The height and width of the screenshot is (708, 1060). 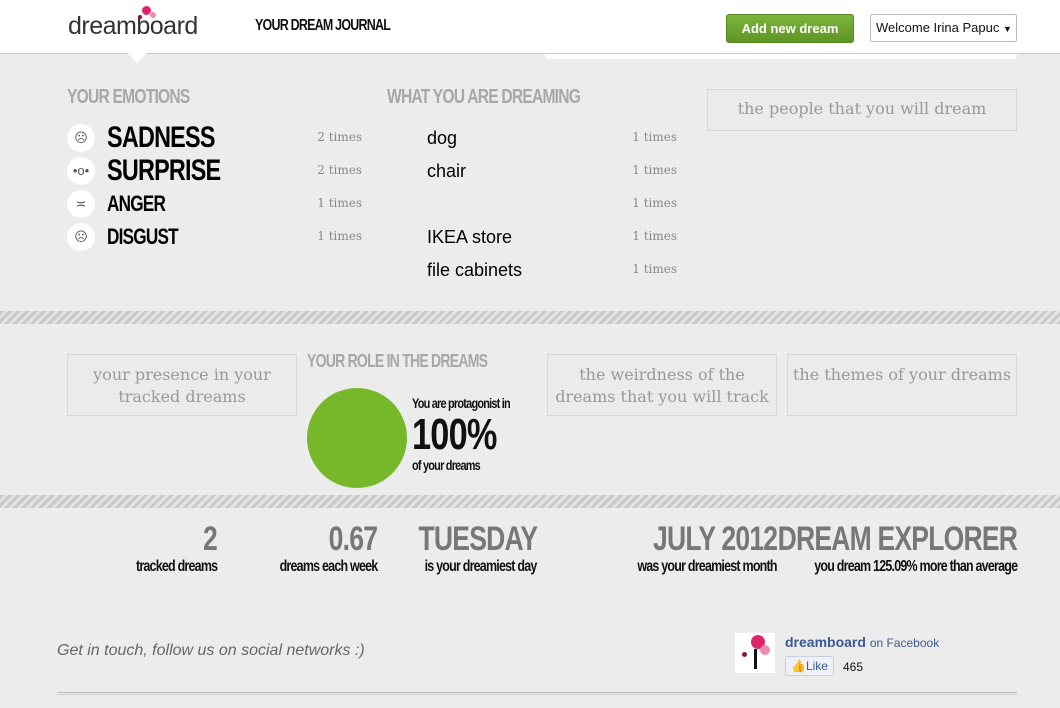 I want to click on nav-pointer, so click(x=137, y=58).